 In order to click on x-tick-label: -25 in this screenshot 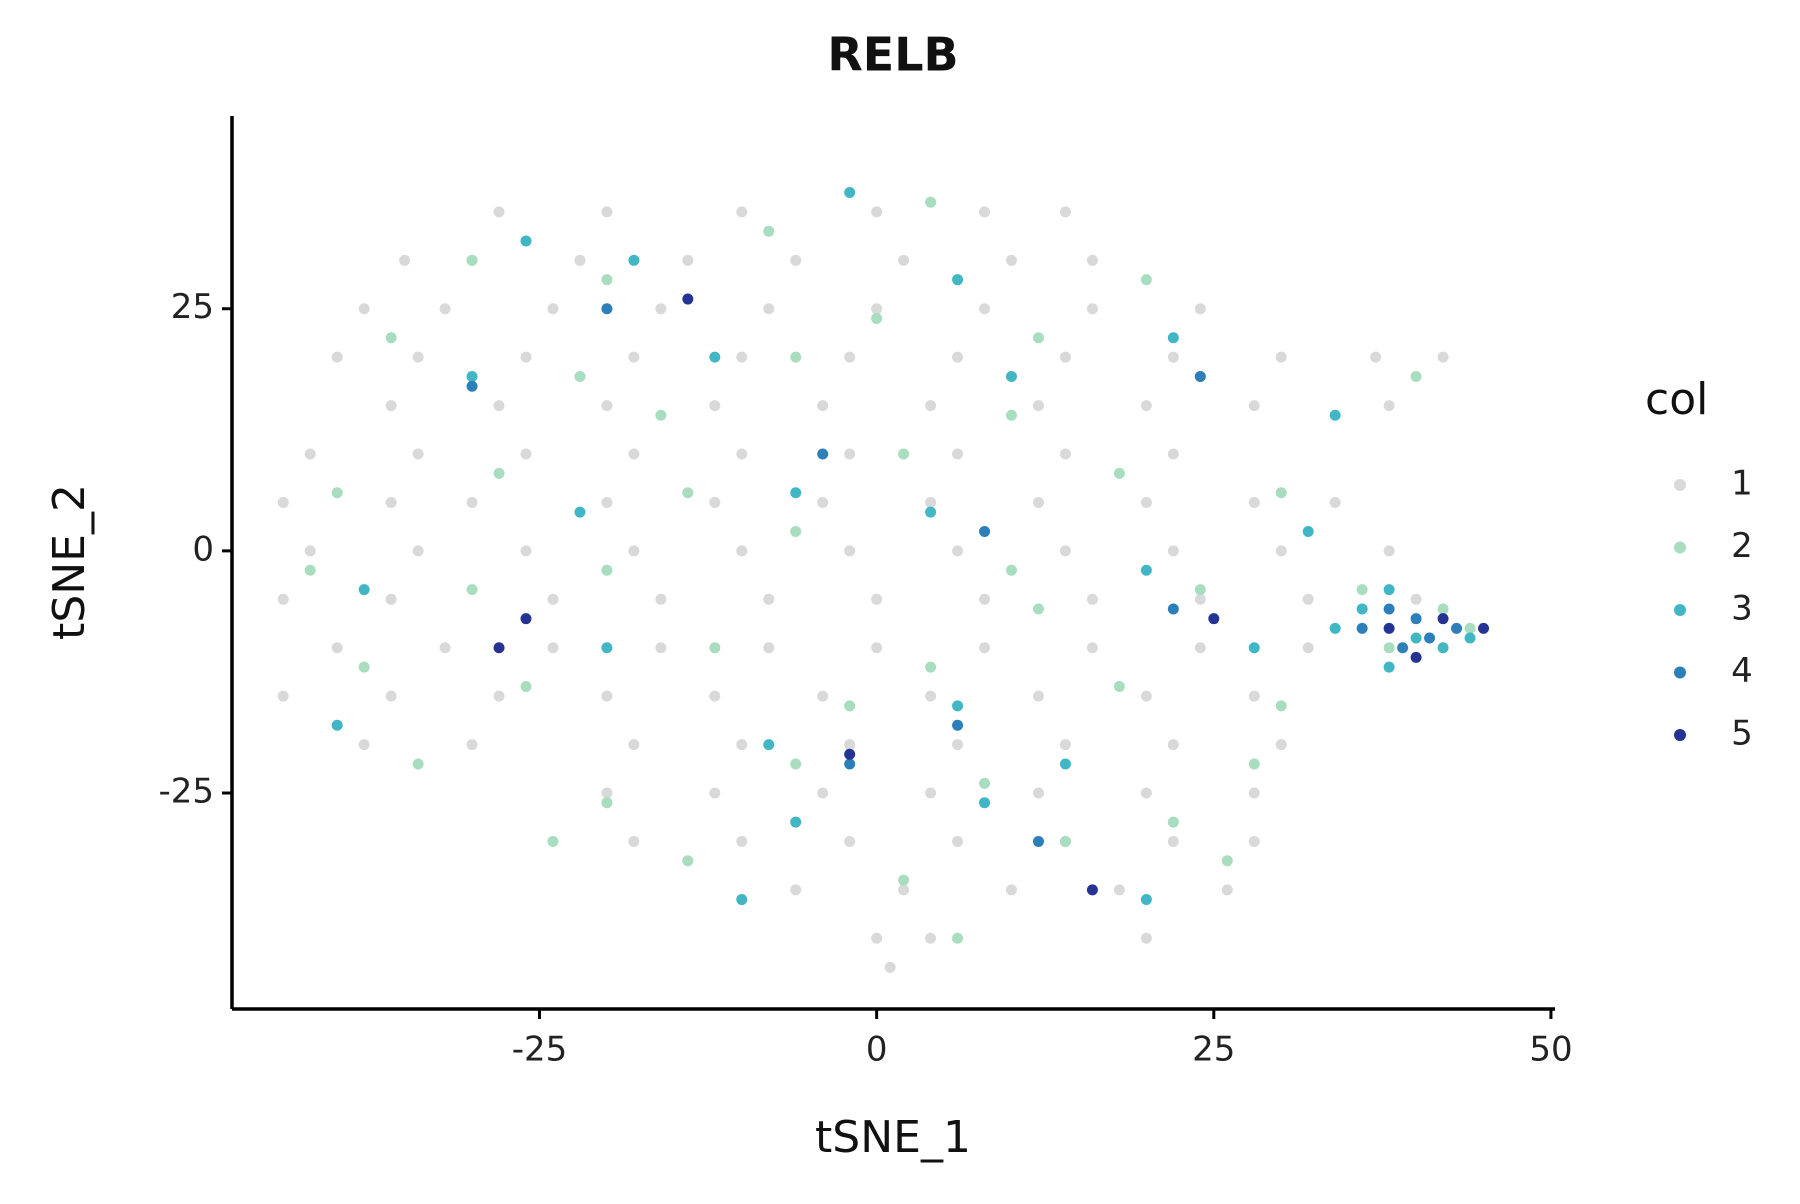, I will do `click(540, 1050)`.